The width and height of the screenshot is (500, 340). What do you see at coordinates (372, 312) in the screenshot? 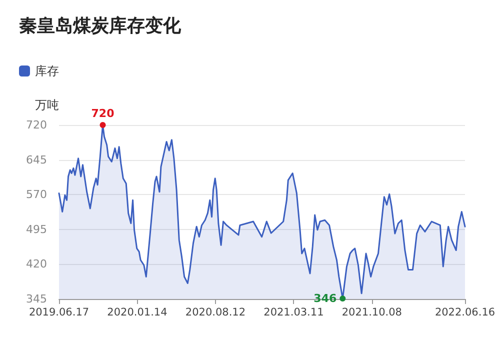
I see `x-tick-label: 2021.10.08` at bounding box center [372, 312].